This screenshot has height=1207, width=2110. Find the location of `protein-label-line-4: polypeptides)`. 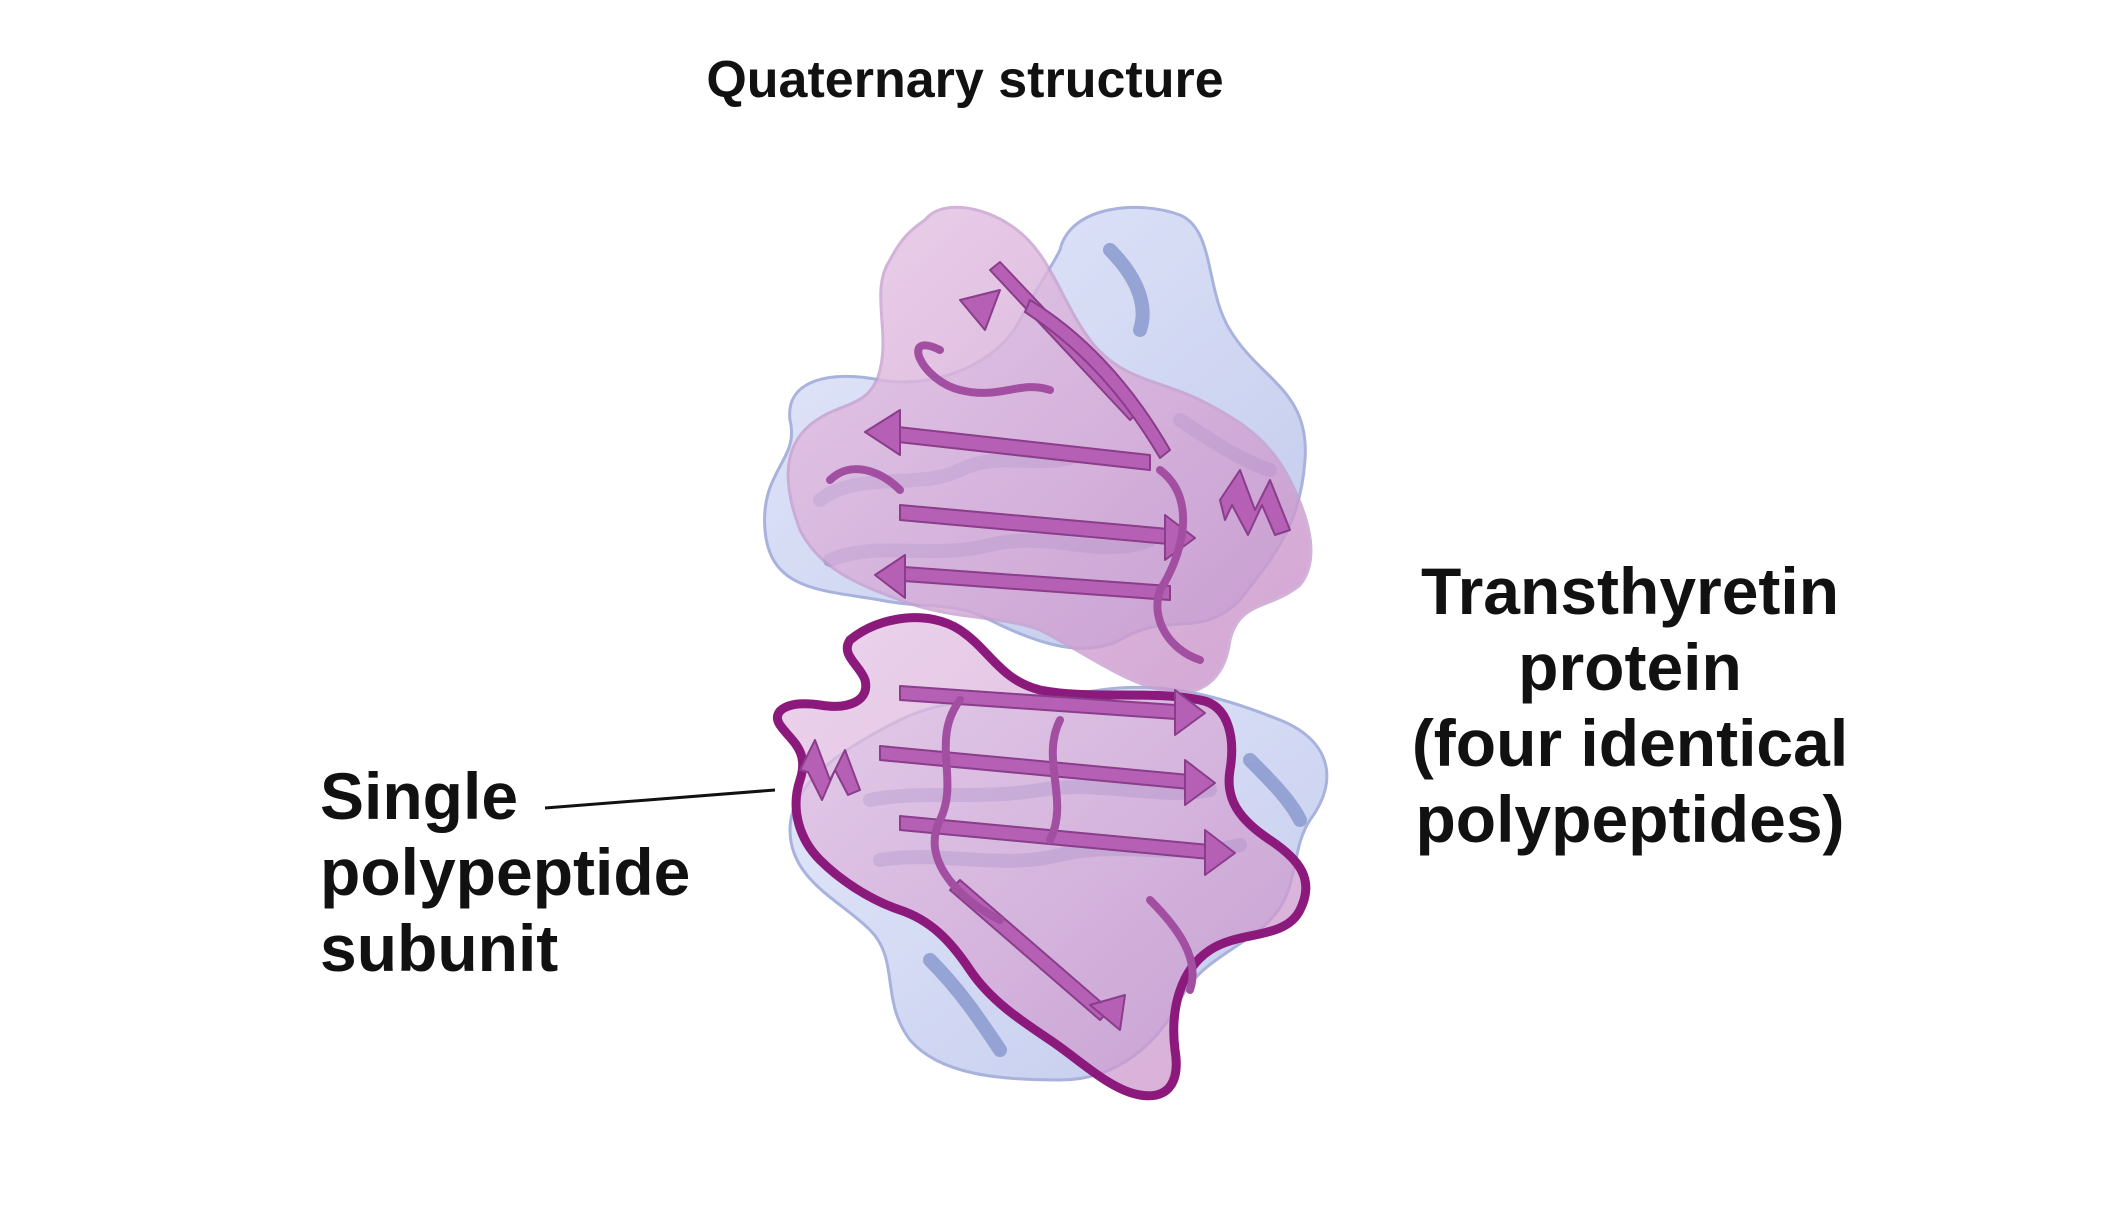

protein-label-line-4: polypeptides) is located at coordinates (1630, 819).